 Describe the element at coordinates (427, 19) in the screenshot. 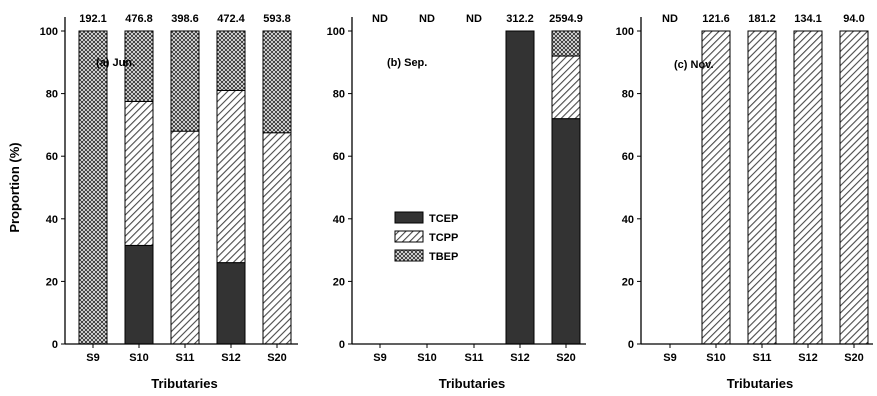

I see `total-label-s10: ND` at that location.